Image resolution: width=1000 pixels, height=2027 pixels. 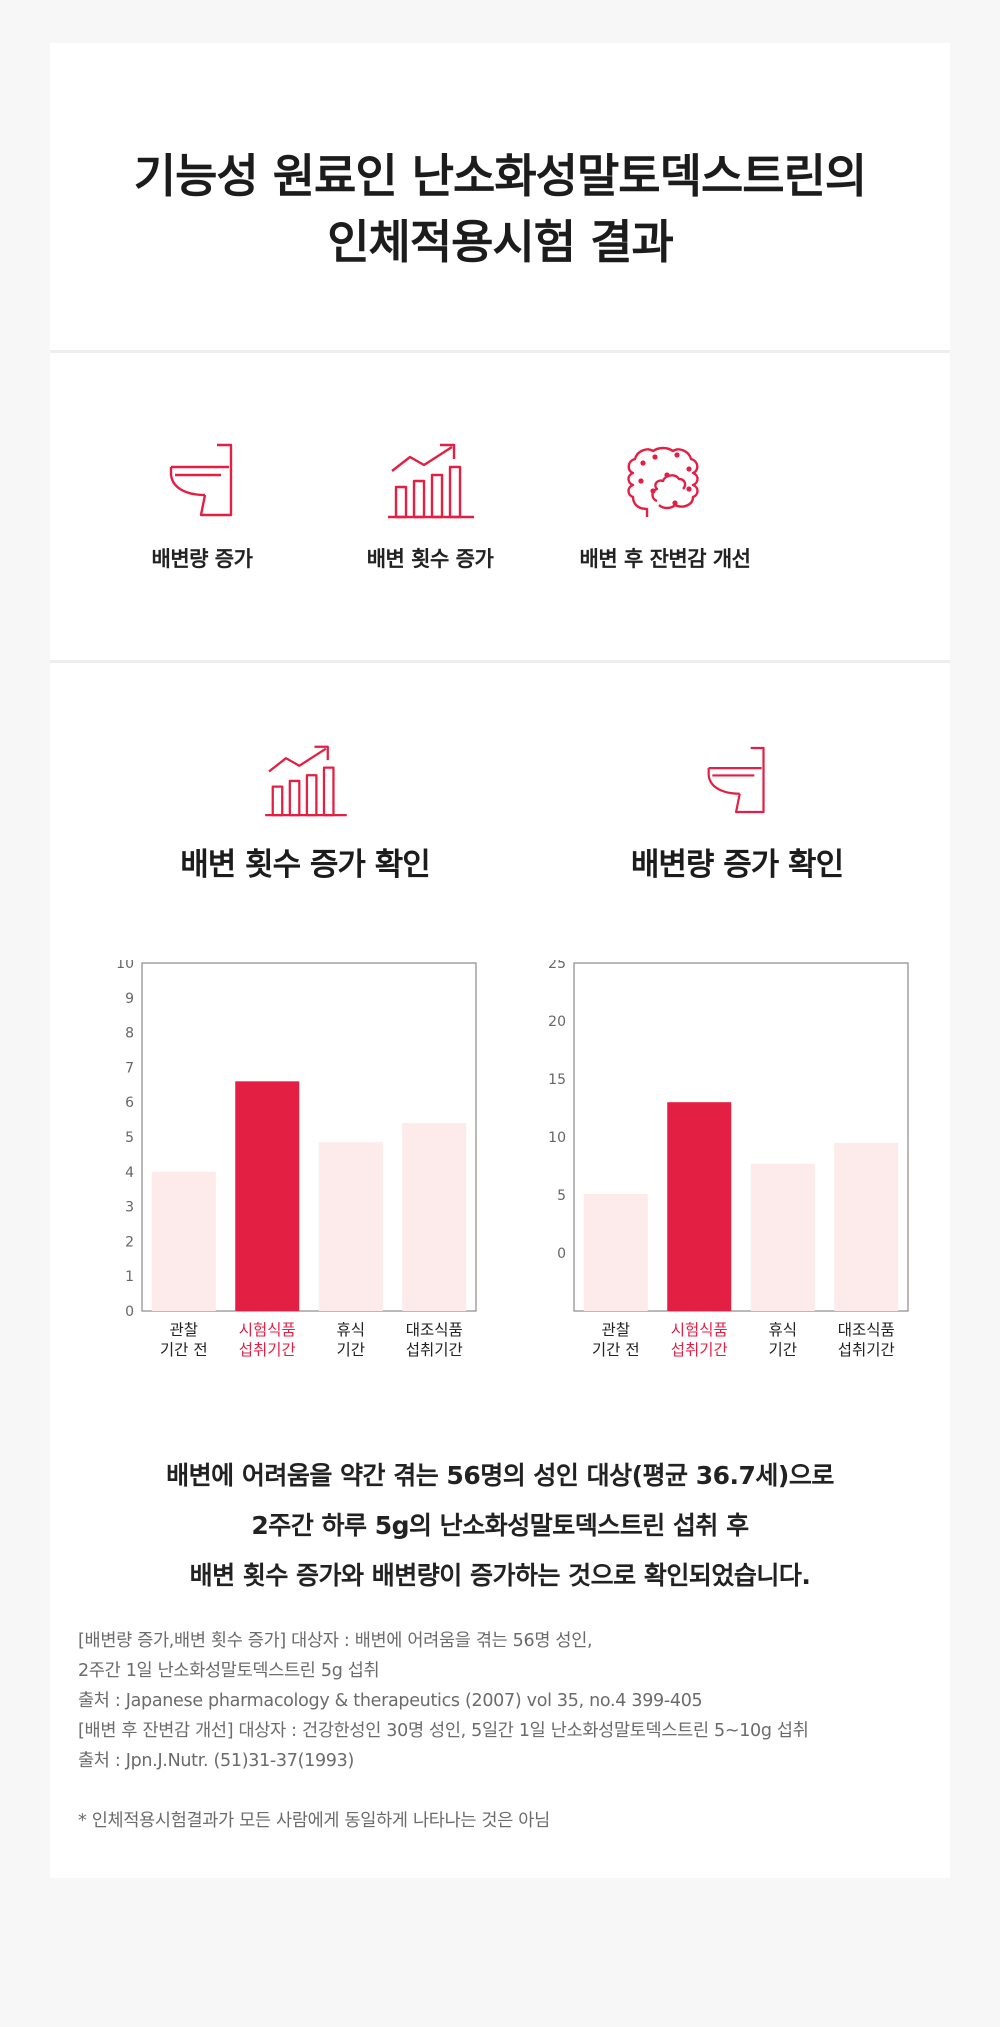 What do you see at coordinates (500, 1475) in the screenshot?
I see `summary-line: 배변에 어려움을 약간 겪는 56명의 성인 대상(평균 36.7세)으로` at bounding box center [500, 1475].